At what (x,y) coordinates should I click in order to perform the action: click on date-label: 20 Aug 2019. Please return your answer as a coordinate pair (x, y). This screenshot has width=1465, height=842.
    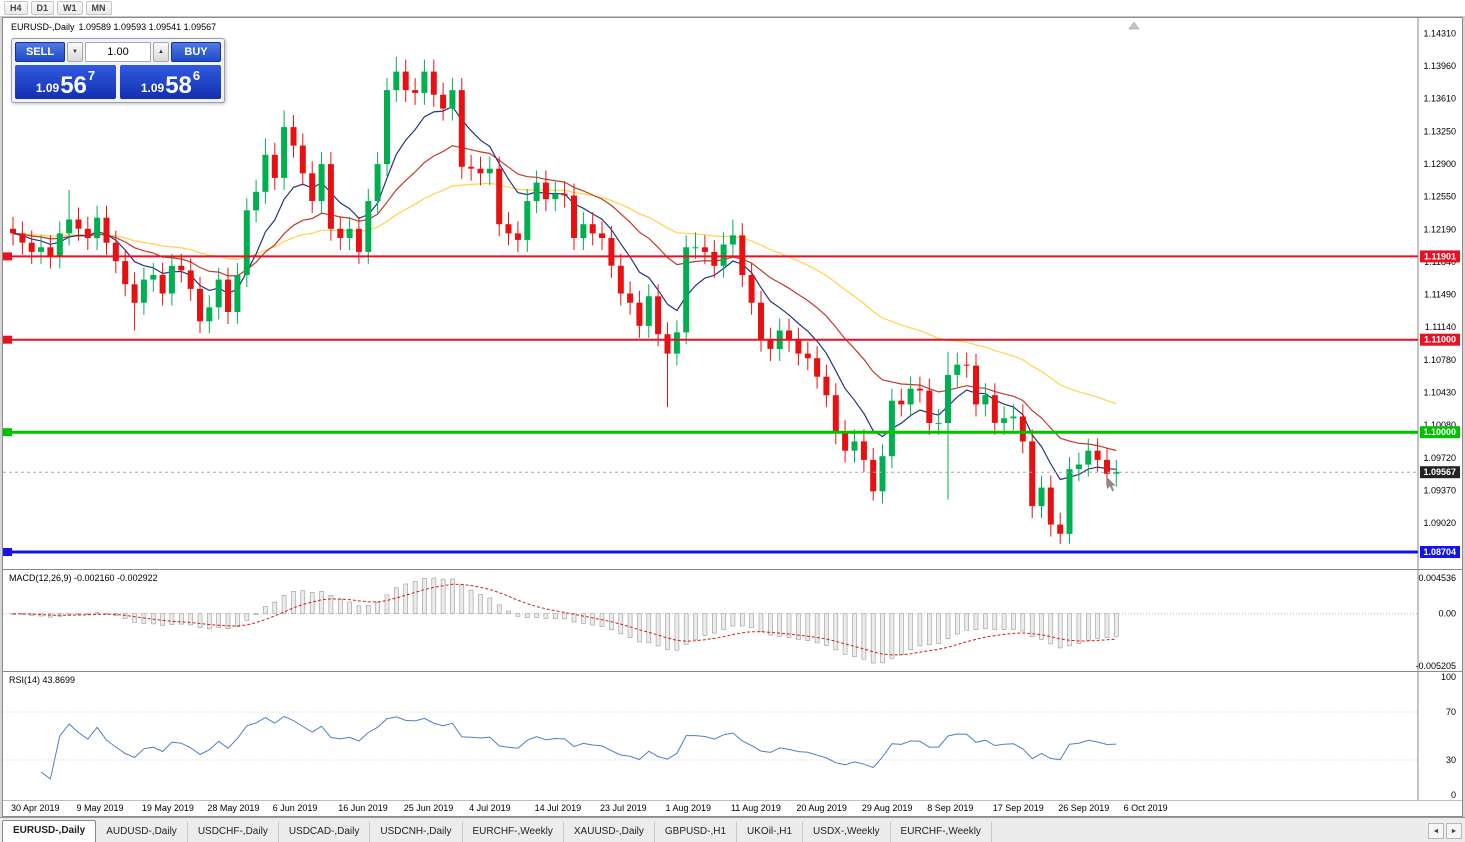
    Looking at the image, I should click on (821, 808).